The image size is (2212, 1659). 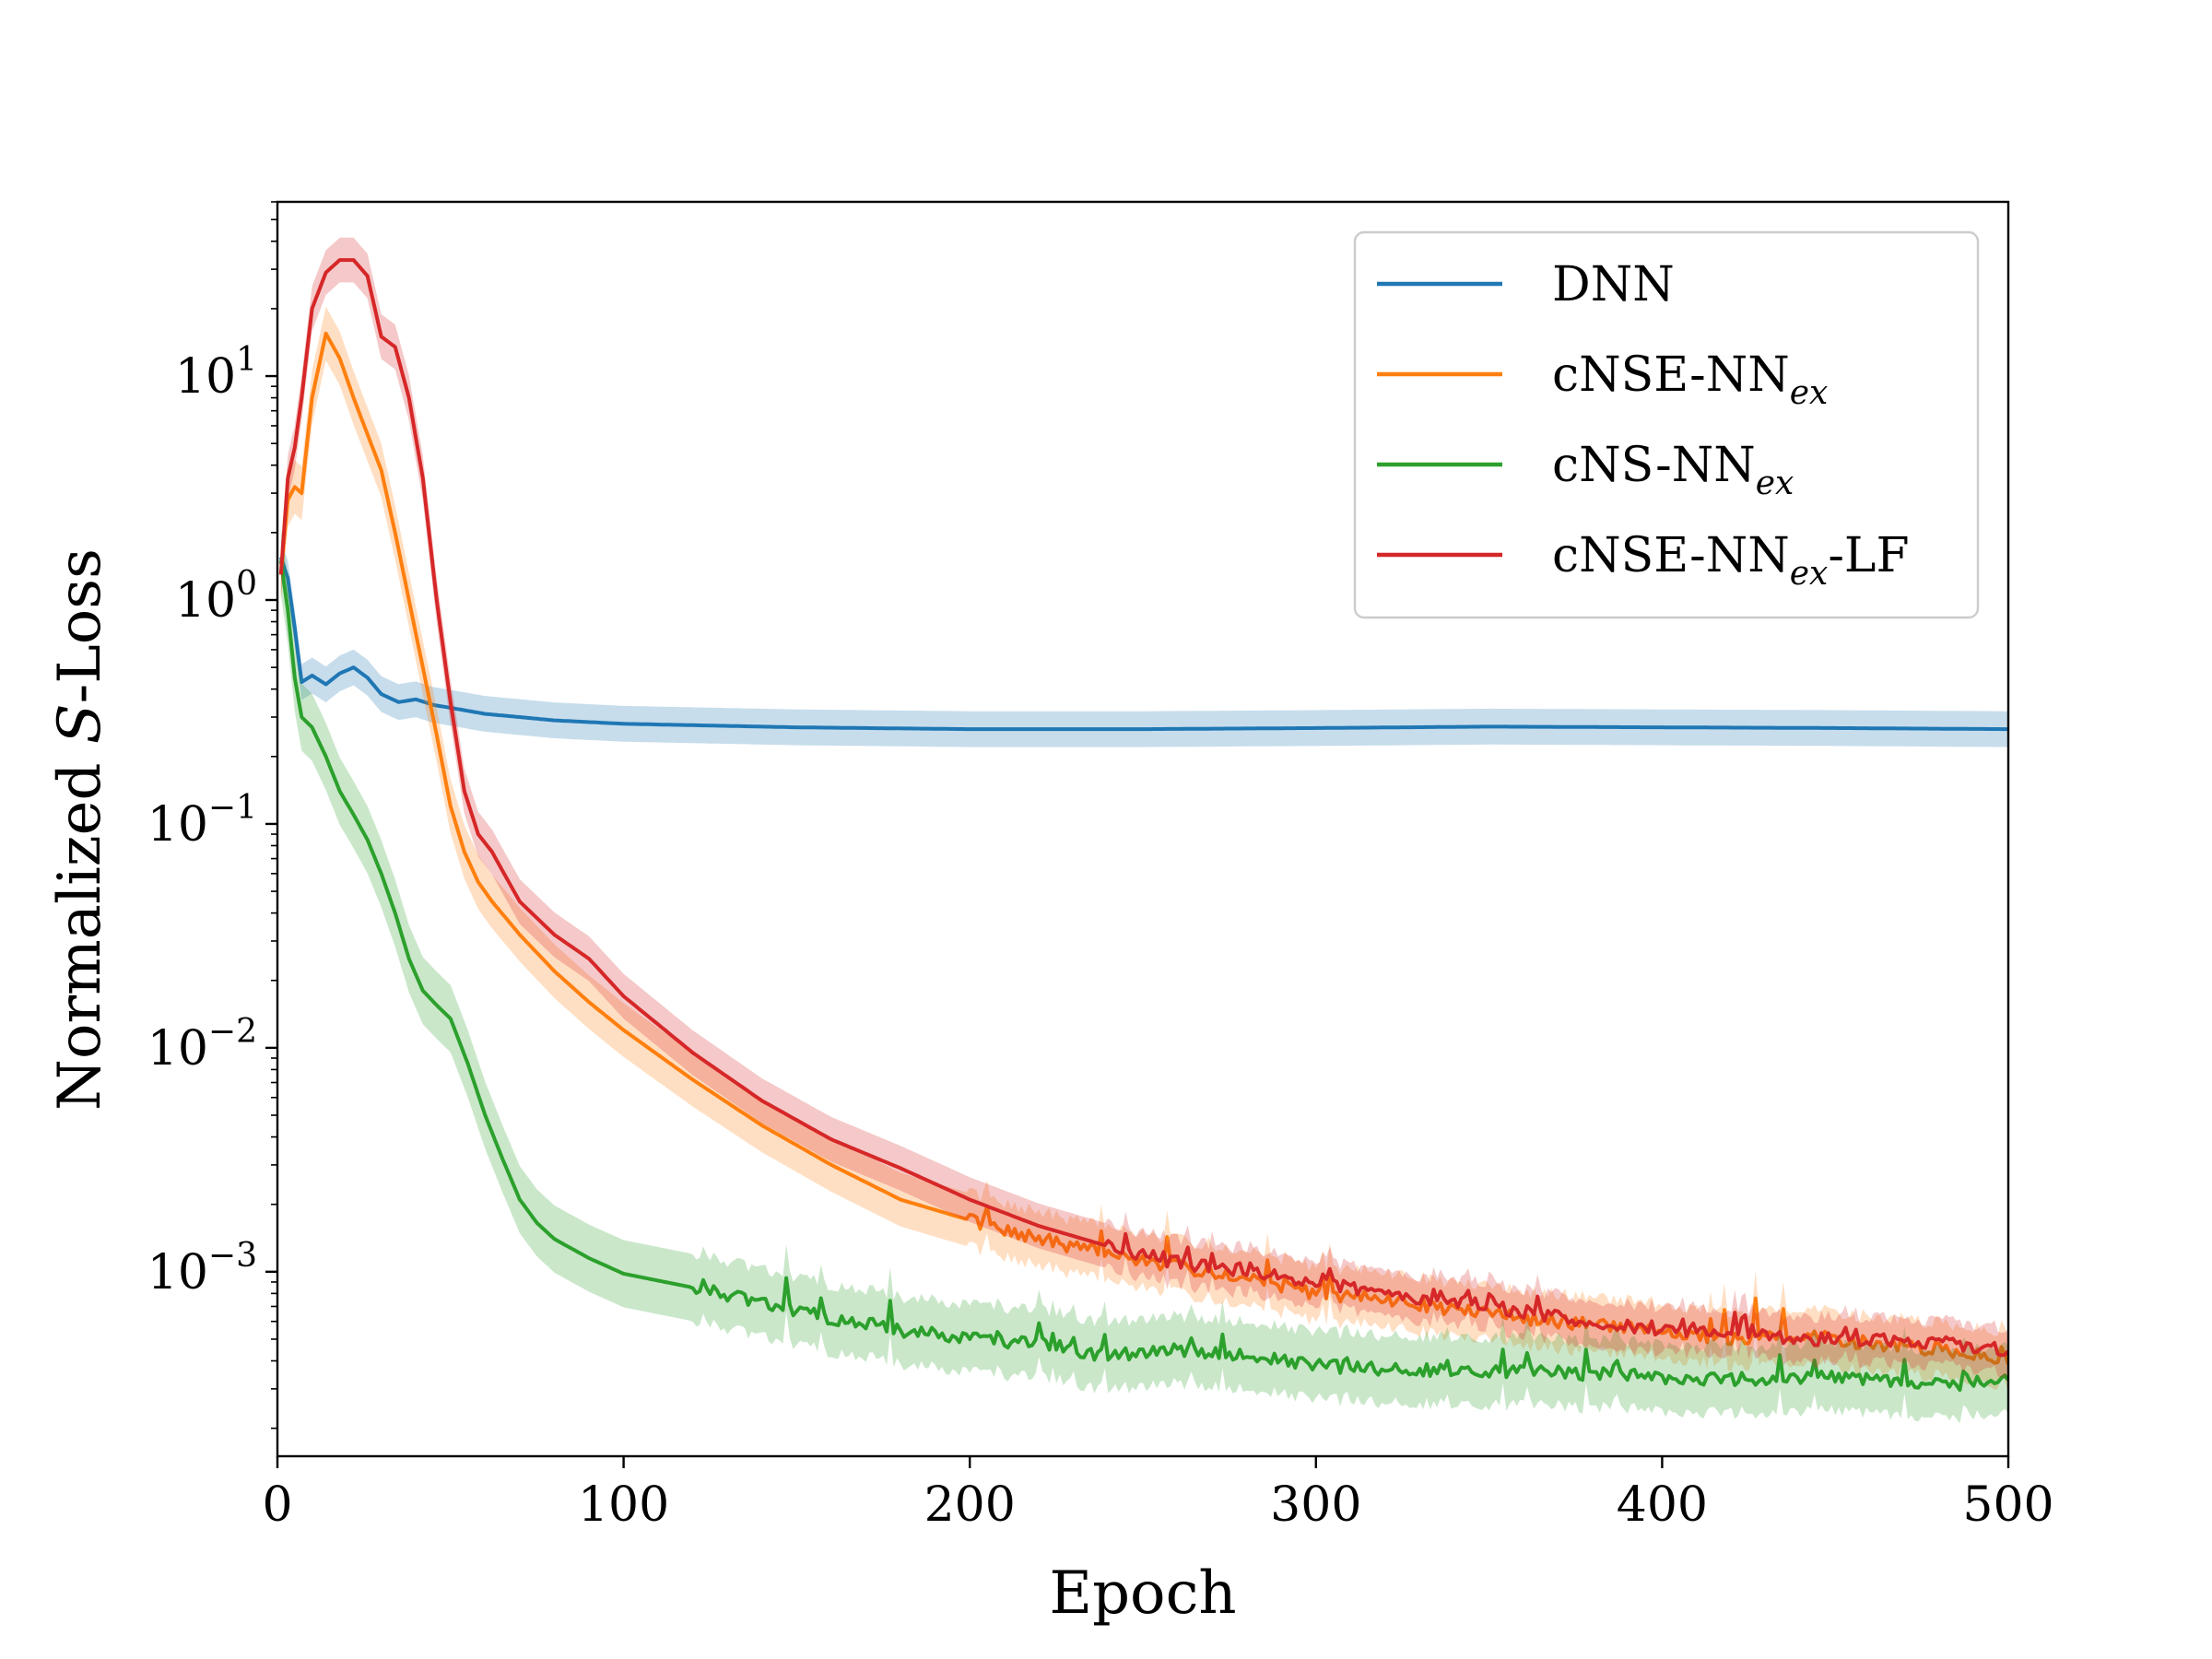 What do you see at coordinates (1662, 1505) in the screenshot?
I see `x-tick-label: 400` at bounding box center [1662, 1505].